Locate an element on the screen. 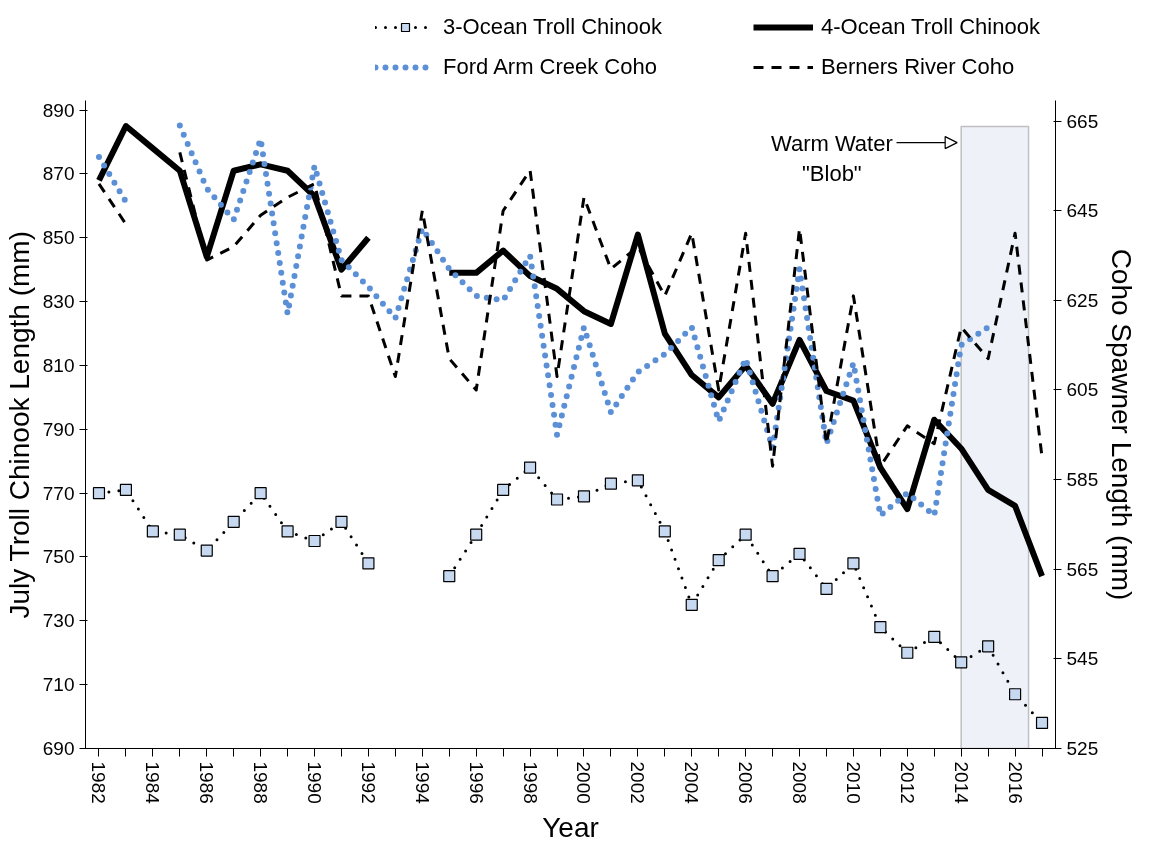 This screenshot has height=856, width=1154. x-tick-label: 1992 is located at coordinates (368, 782).